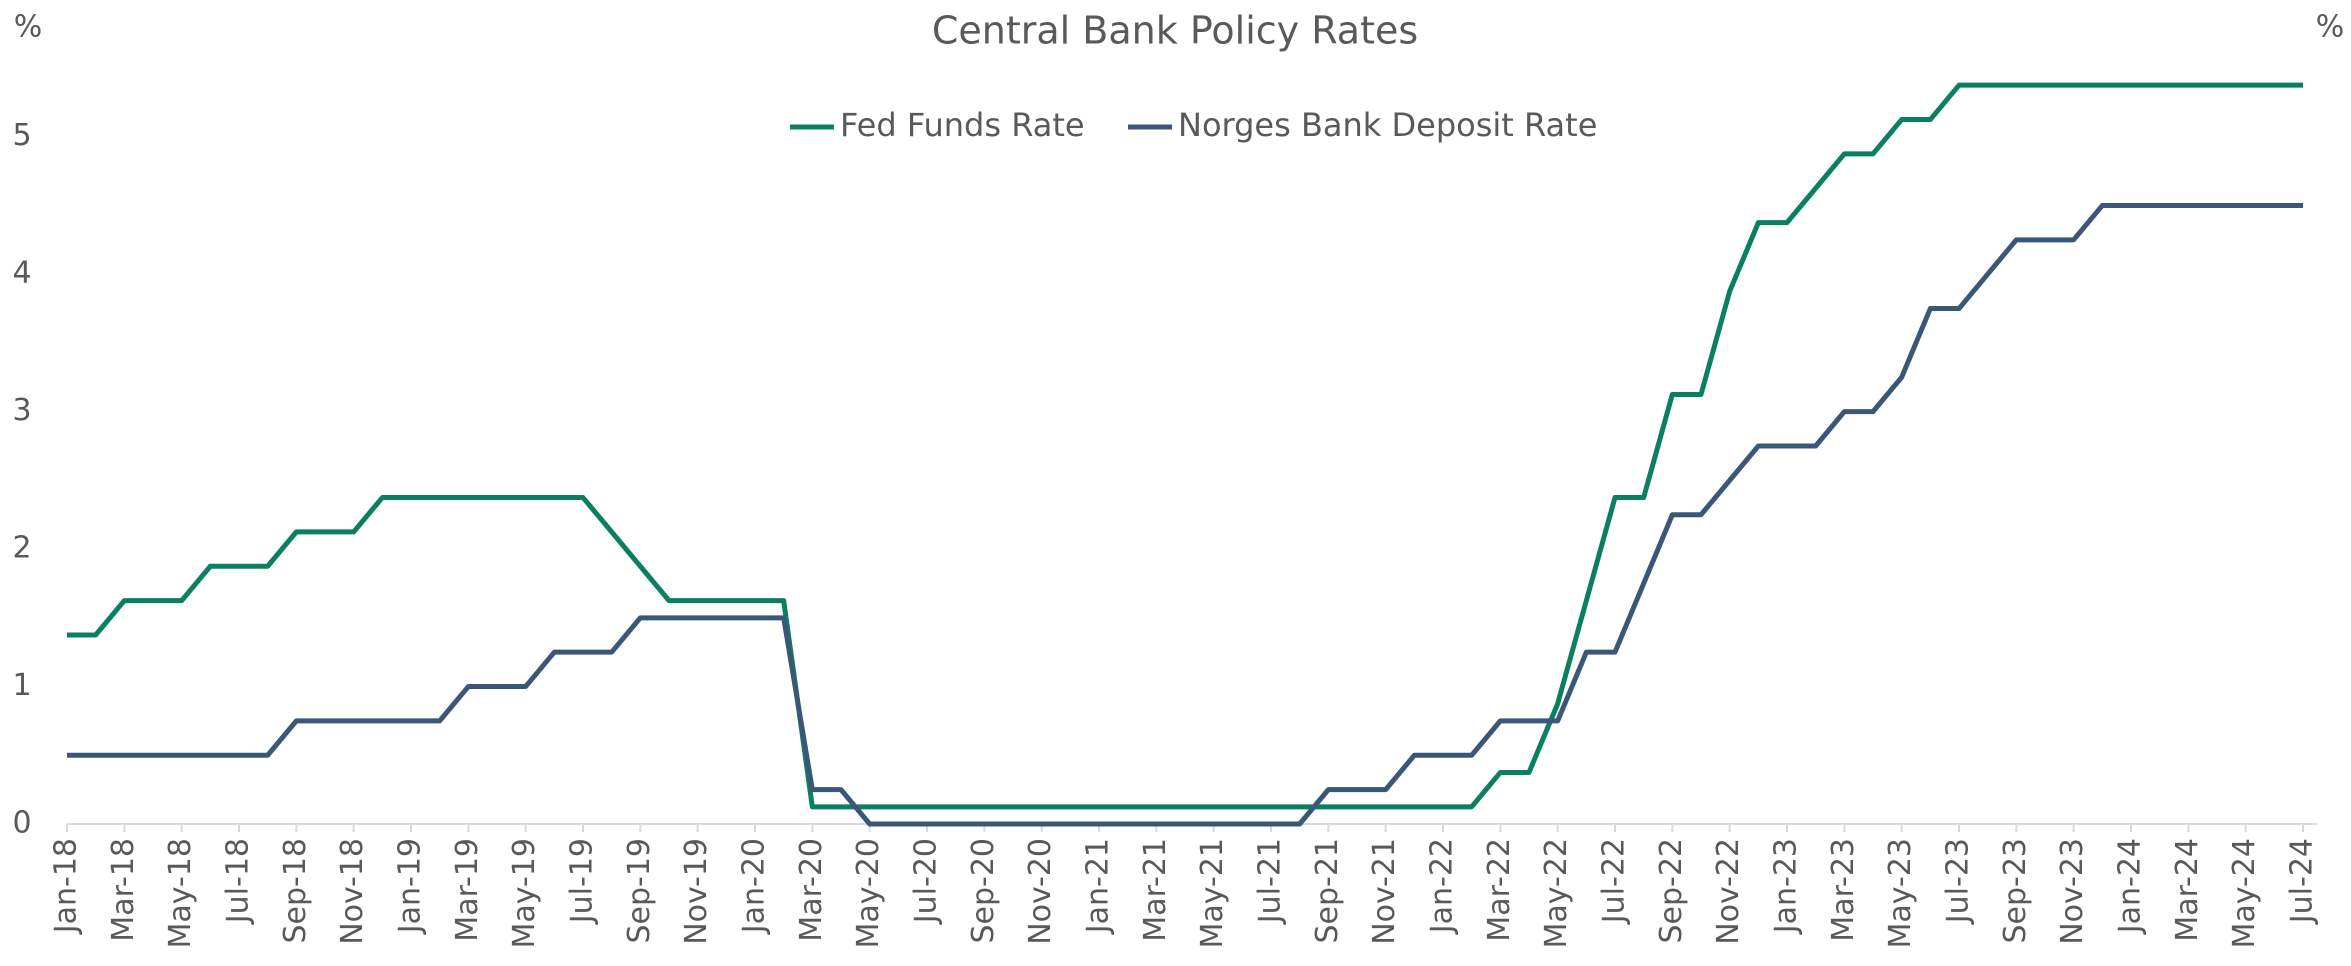  What do you see at coordinates (467, 890) in the screenshot?
I see `x-tick-label: Mar-19` at bounding box center [467, 890].